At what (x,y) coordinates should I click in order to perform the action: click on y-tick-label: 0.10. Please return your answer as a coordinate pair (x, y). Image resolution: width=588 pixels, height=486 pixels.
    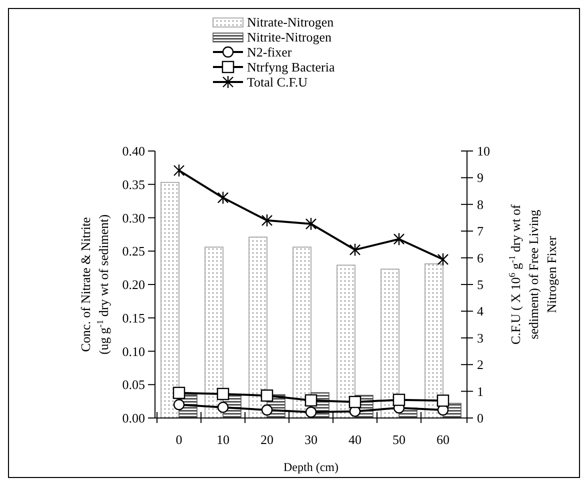
    Looking at the image, I should click on (133, 351).